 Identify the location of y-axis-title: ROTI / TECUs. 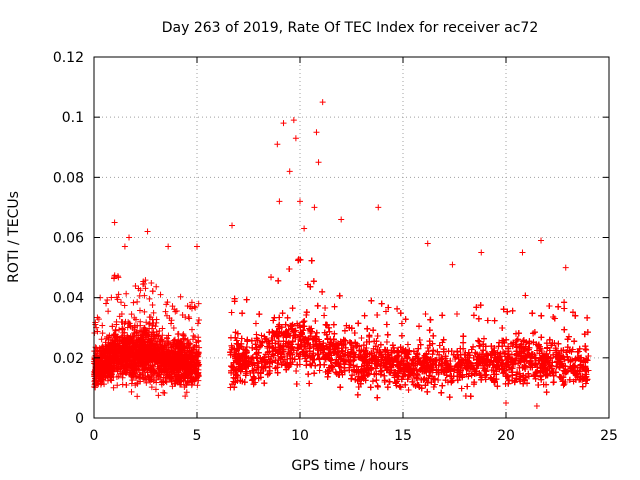
(14, 237).